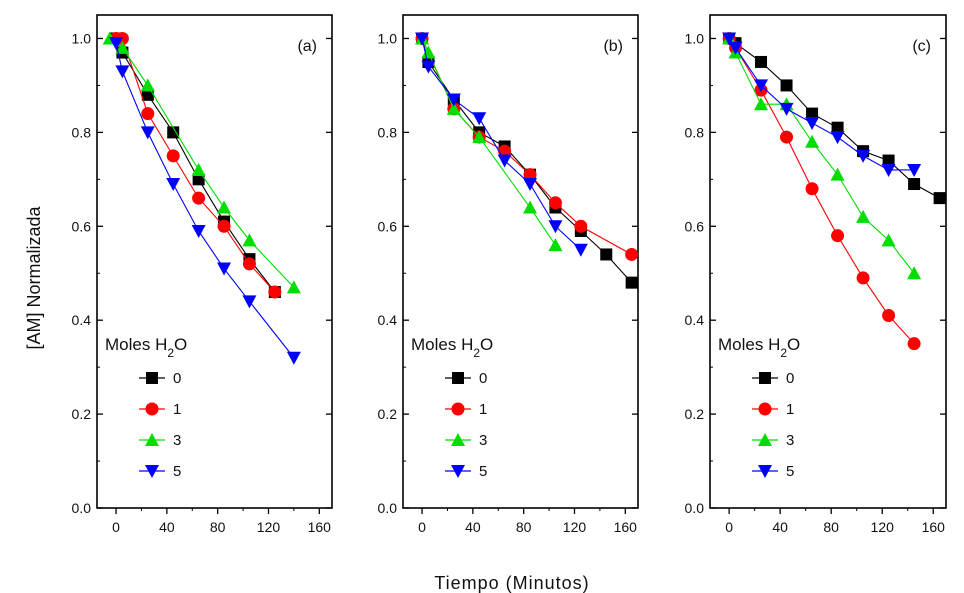 The image size is (964, 593). What do you see at coordinates (388, 320) in the screenshot?
I see `y-tick-label: 0.4` at bounding box center [388, 320].